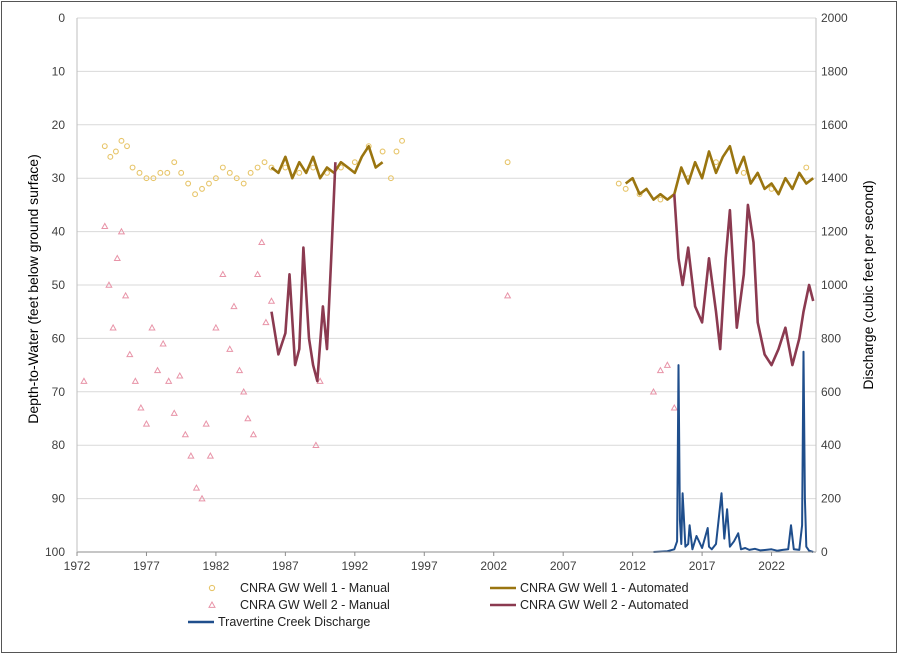 Image resolution: width=900 pixels, height=656 pixels. I want to click on y-left-tick-label: 10, so click(59, 71).